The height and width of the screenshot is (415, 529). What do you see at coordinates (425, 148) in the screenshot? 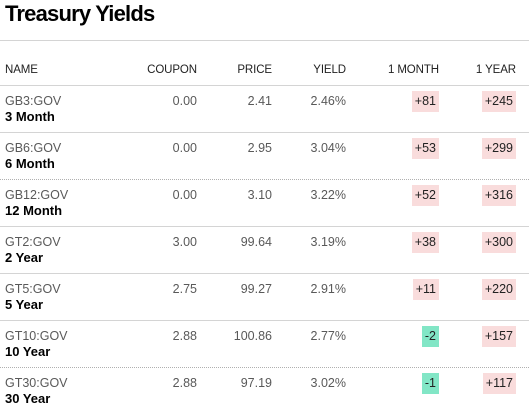
I see `one-month-change-badge: +53` at bounding box center [425, 148].